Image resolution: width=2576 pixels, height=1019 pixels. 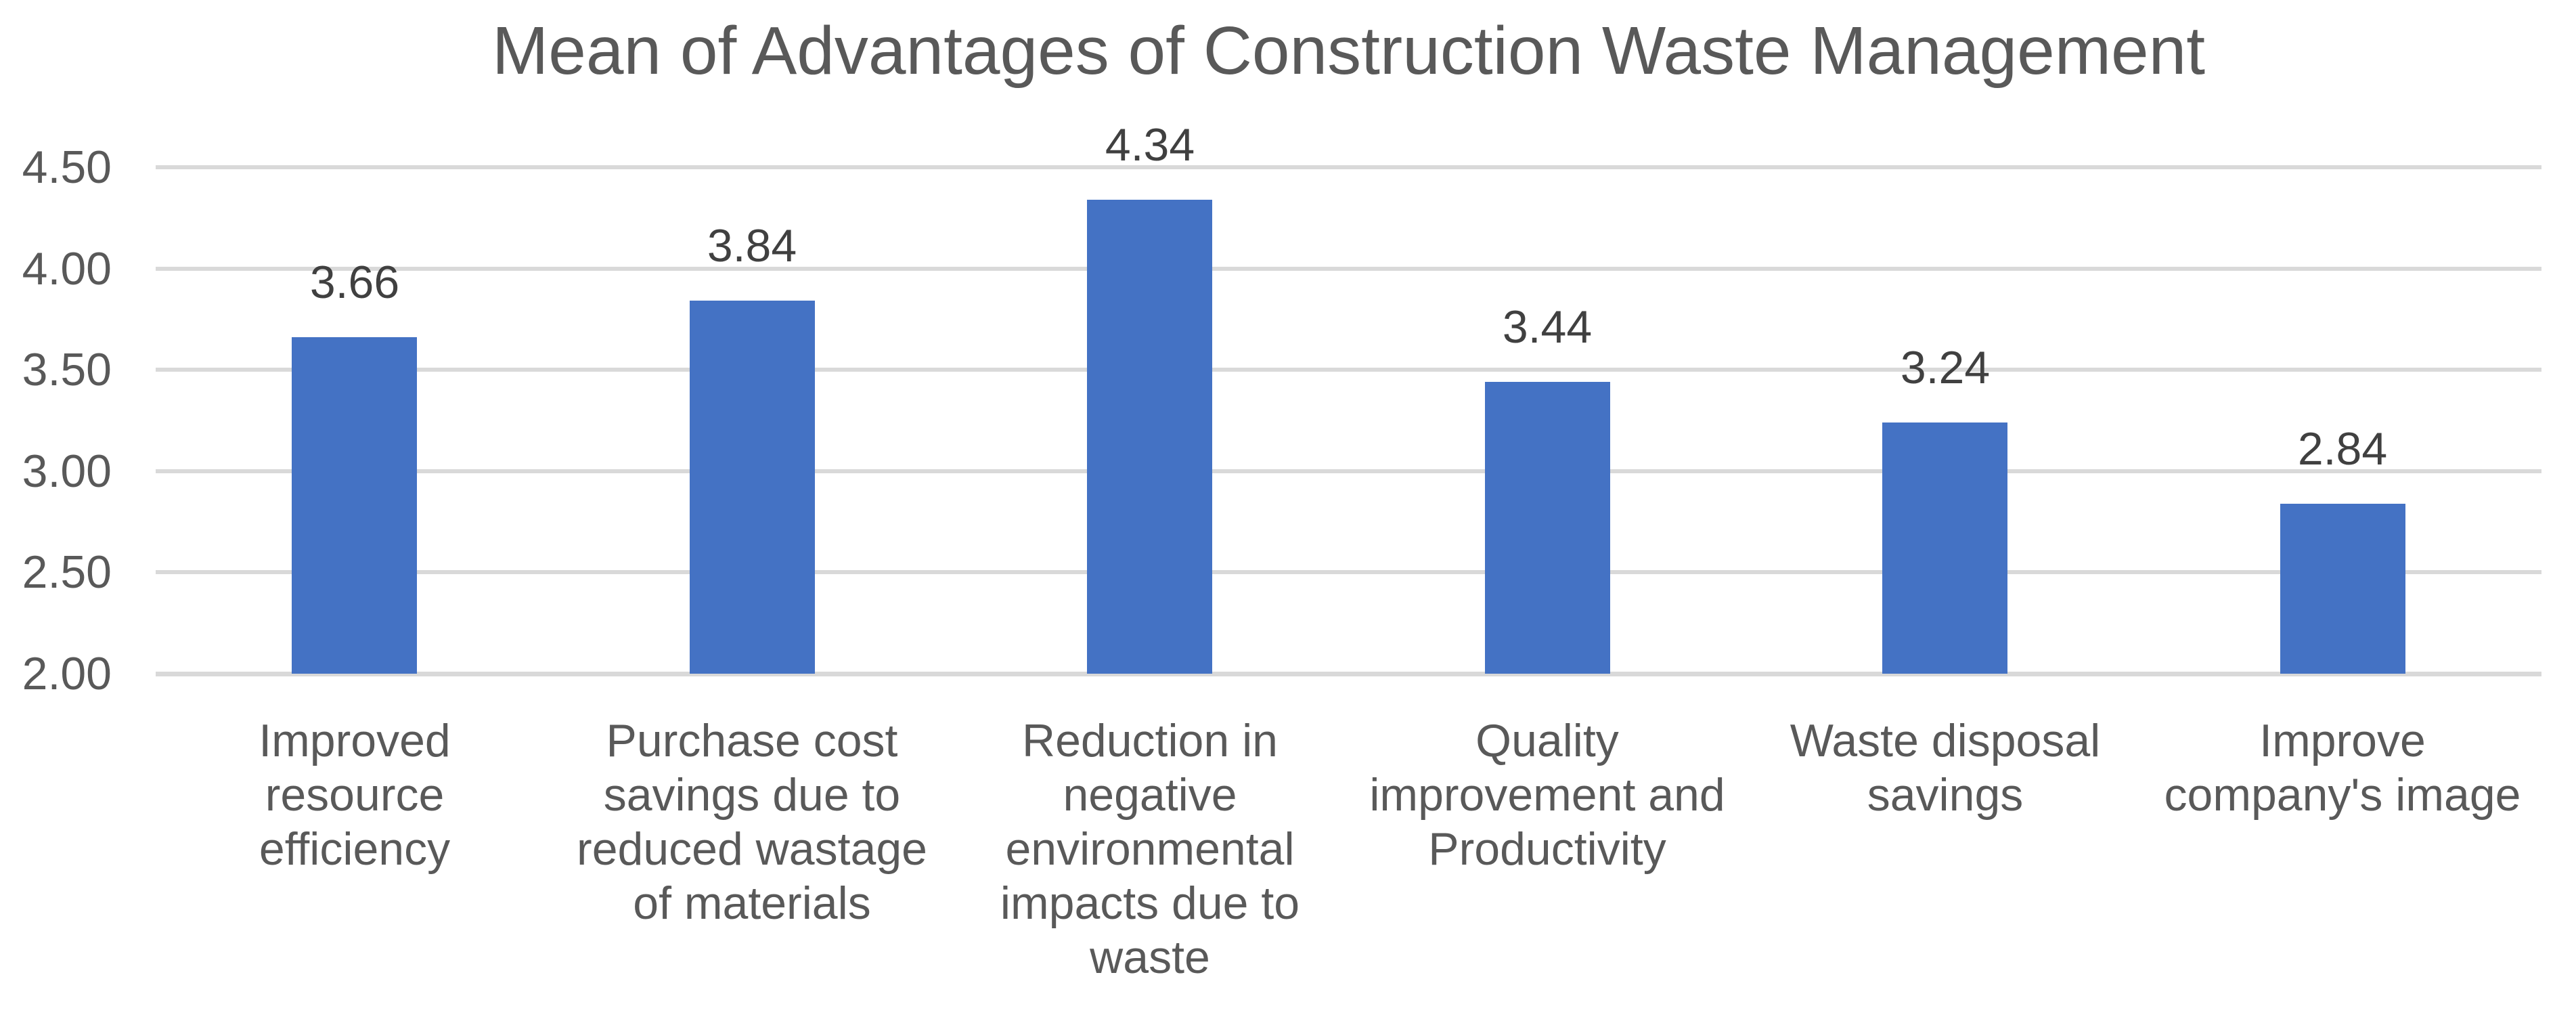 I want to click on bar-value-label: 3.84, so click(x=752, y=246).